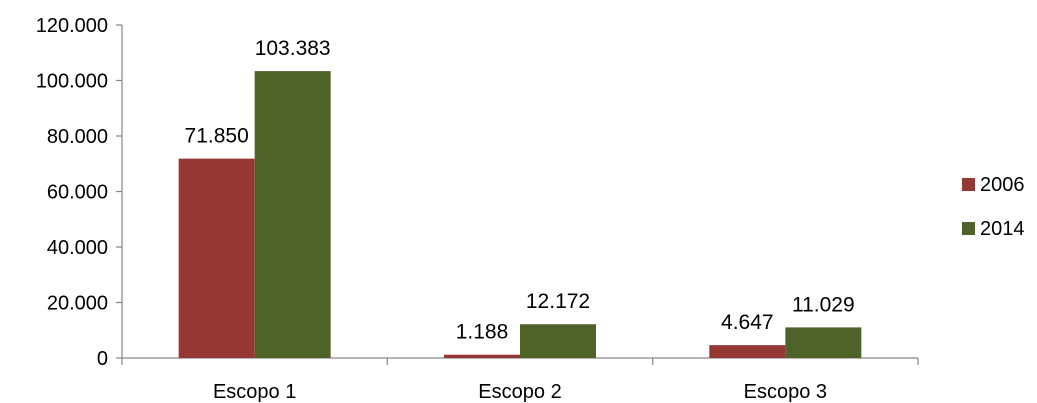  Describe the element at coordinates (72, 26) in the screenshot. I see `y-tick-label: 120.000` at that location.